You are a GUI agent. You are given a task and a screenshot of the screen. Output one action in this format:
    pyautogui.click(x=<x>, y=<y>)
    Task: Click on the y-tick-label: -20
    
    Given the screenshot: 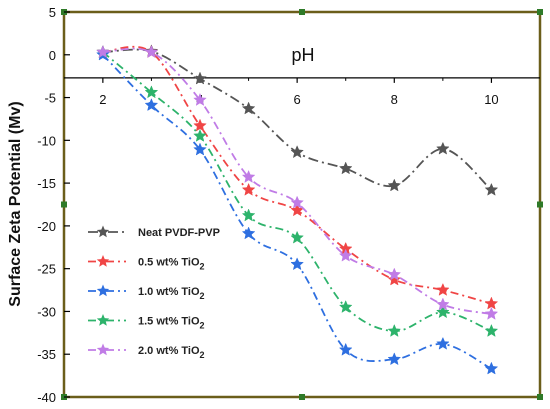 What is the action you would take?
    pyautogui.click(x=46, y=226)
    